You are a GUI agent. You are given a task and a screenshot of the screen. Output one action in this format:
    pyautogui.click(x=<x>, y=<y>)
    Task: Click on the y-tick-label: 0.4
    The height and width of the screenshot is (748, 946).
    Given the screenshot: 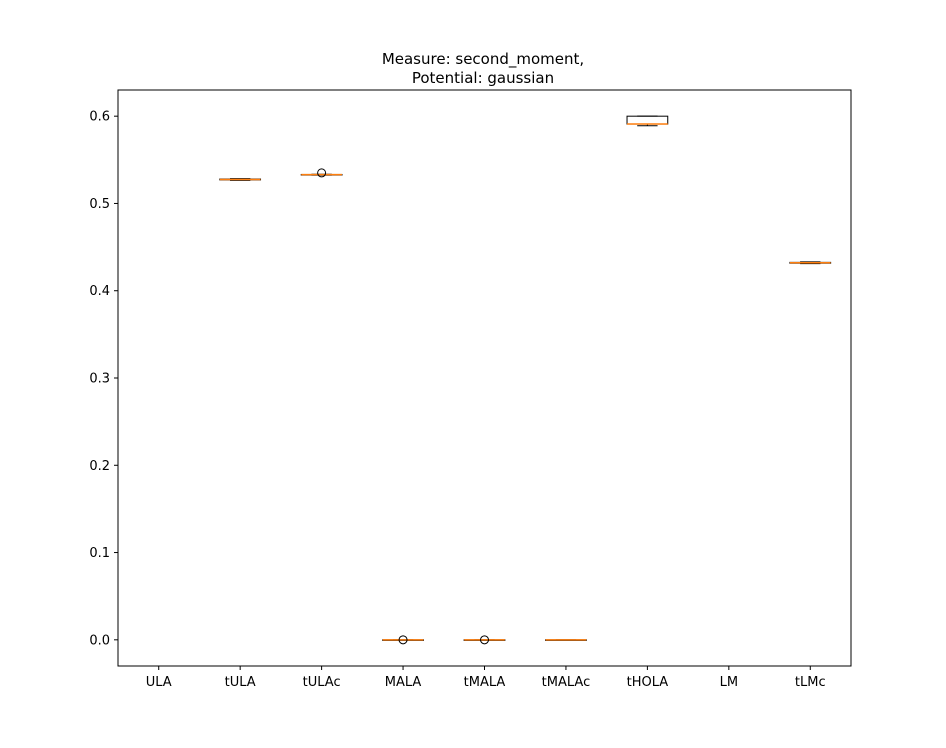 What is the action you would take?
    pyautogui.click(x=99, y=291)
    